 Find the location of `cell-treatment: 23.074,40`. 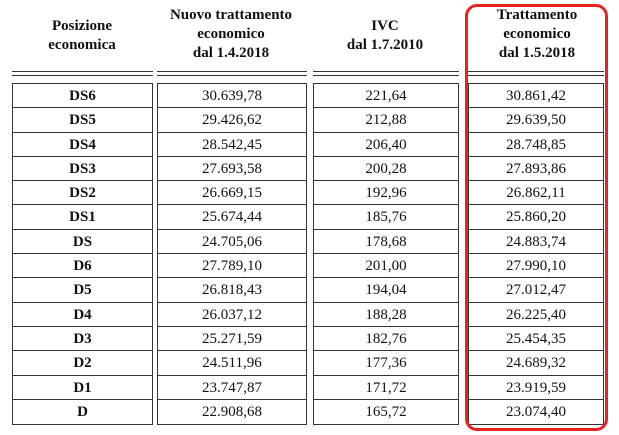

cell-treatment: 23.074,40 is located at coordinates (536, 411).